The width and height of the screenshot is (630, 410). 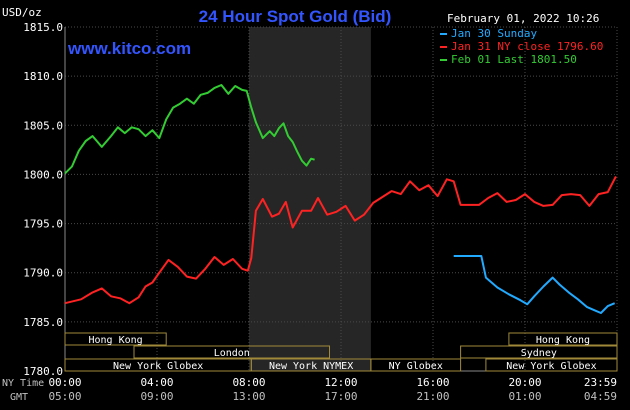 I want to click on x-tick-label-ny: 12:00, so click(x=340, y=382).